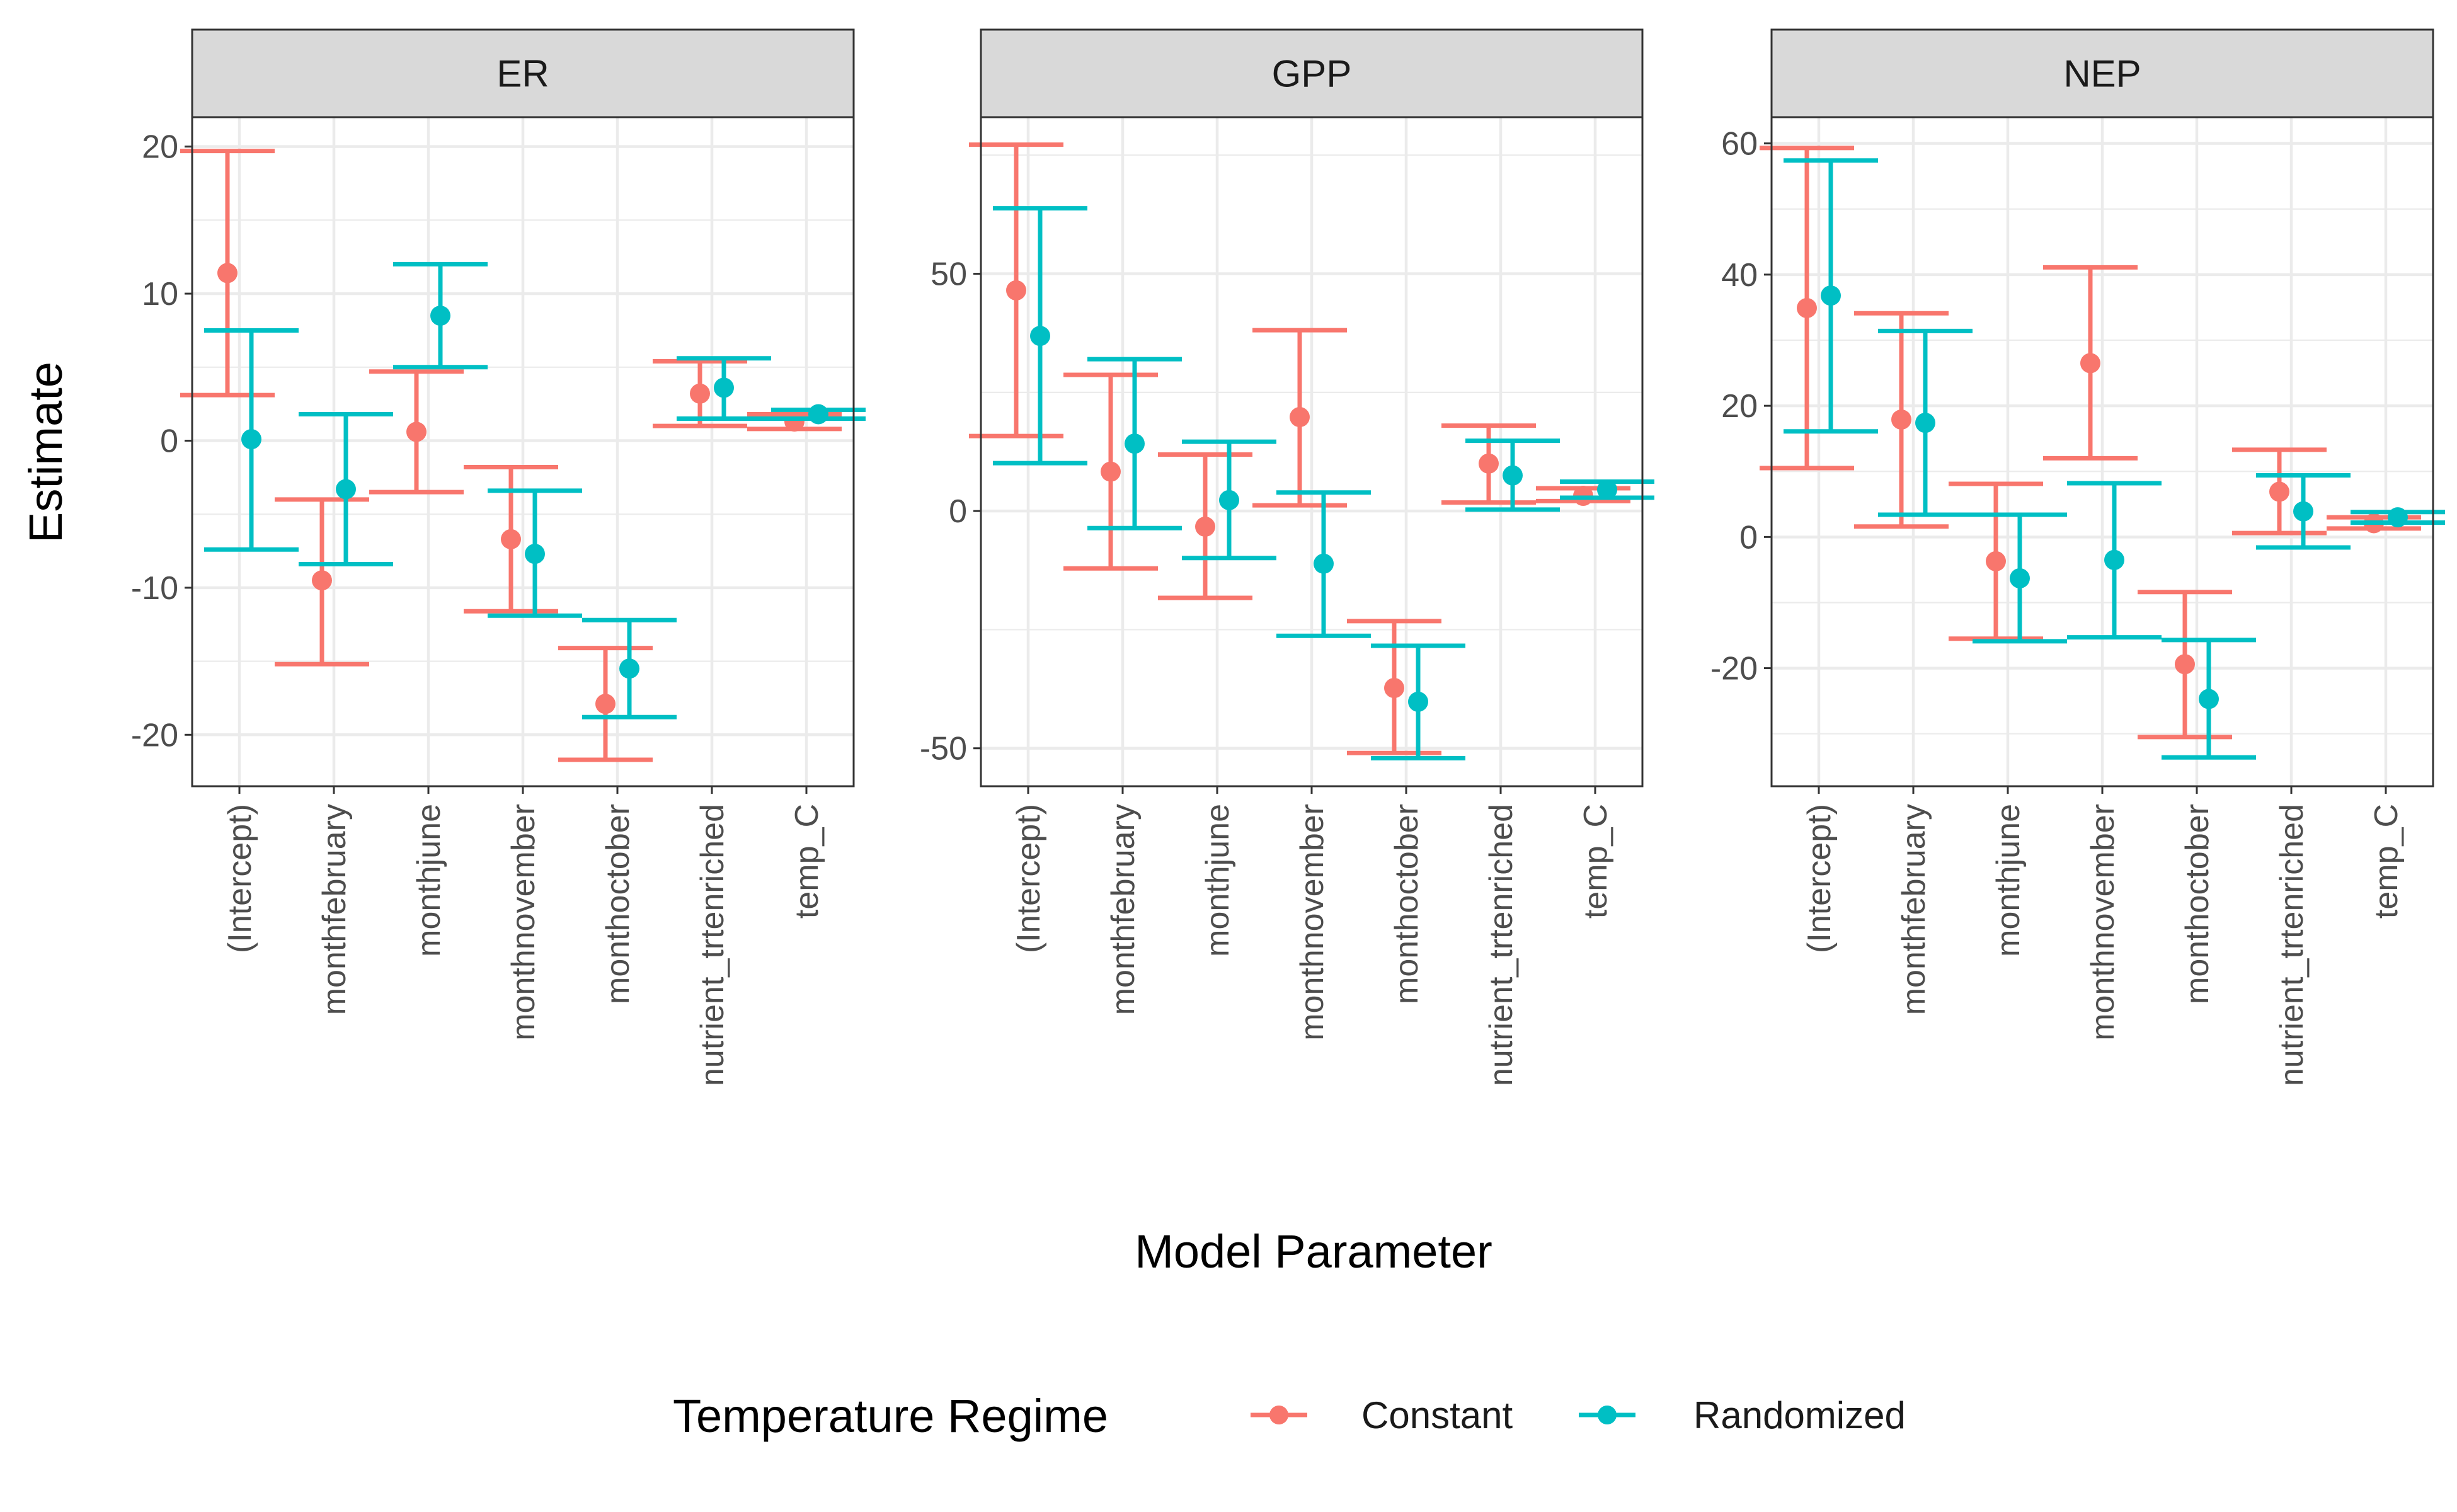 This screenshot has height=1512, width=2457. I want to click on y-axis-title: Estimate, so click(46, 452).